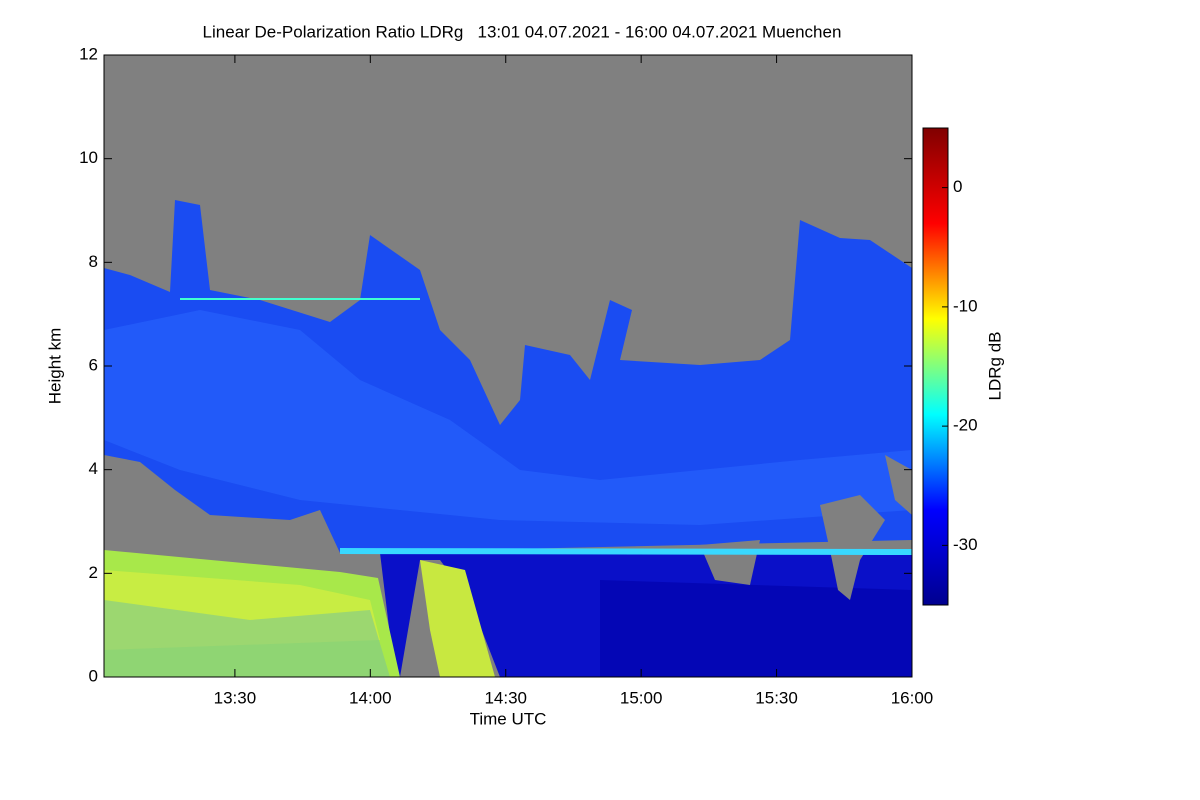  Describe the element at coordinates (93, 572) in the screenshot. I see `y-tick-label: 2` at that location.